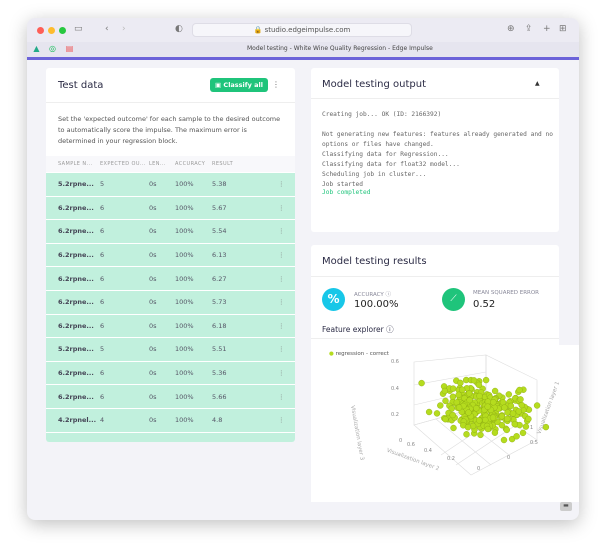  I want to click on table-row: 5.2rpne... 5 0s 100% 5.38 ⋮, so click(170, 184).